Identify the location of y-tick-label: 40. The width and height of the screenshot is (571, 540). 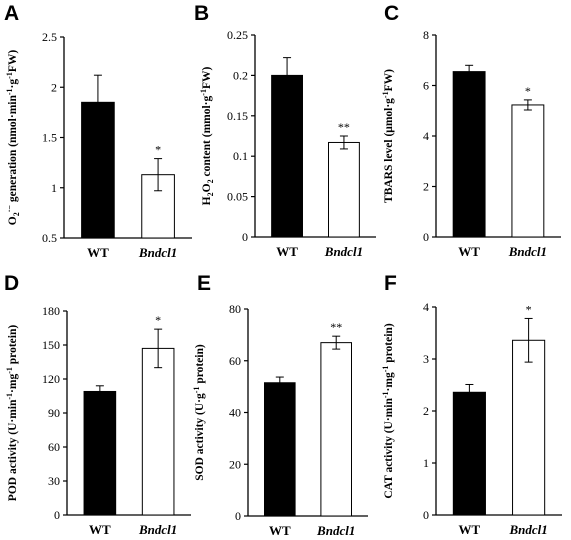
(235, 413).